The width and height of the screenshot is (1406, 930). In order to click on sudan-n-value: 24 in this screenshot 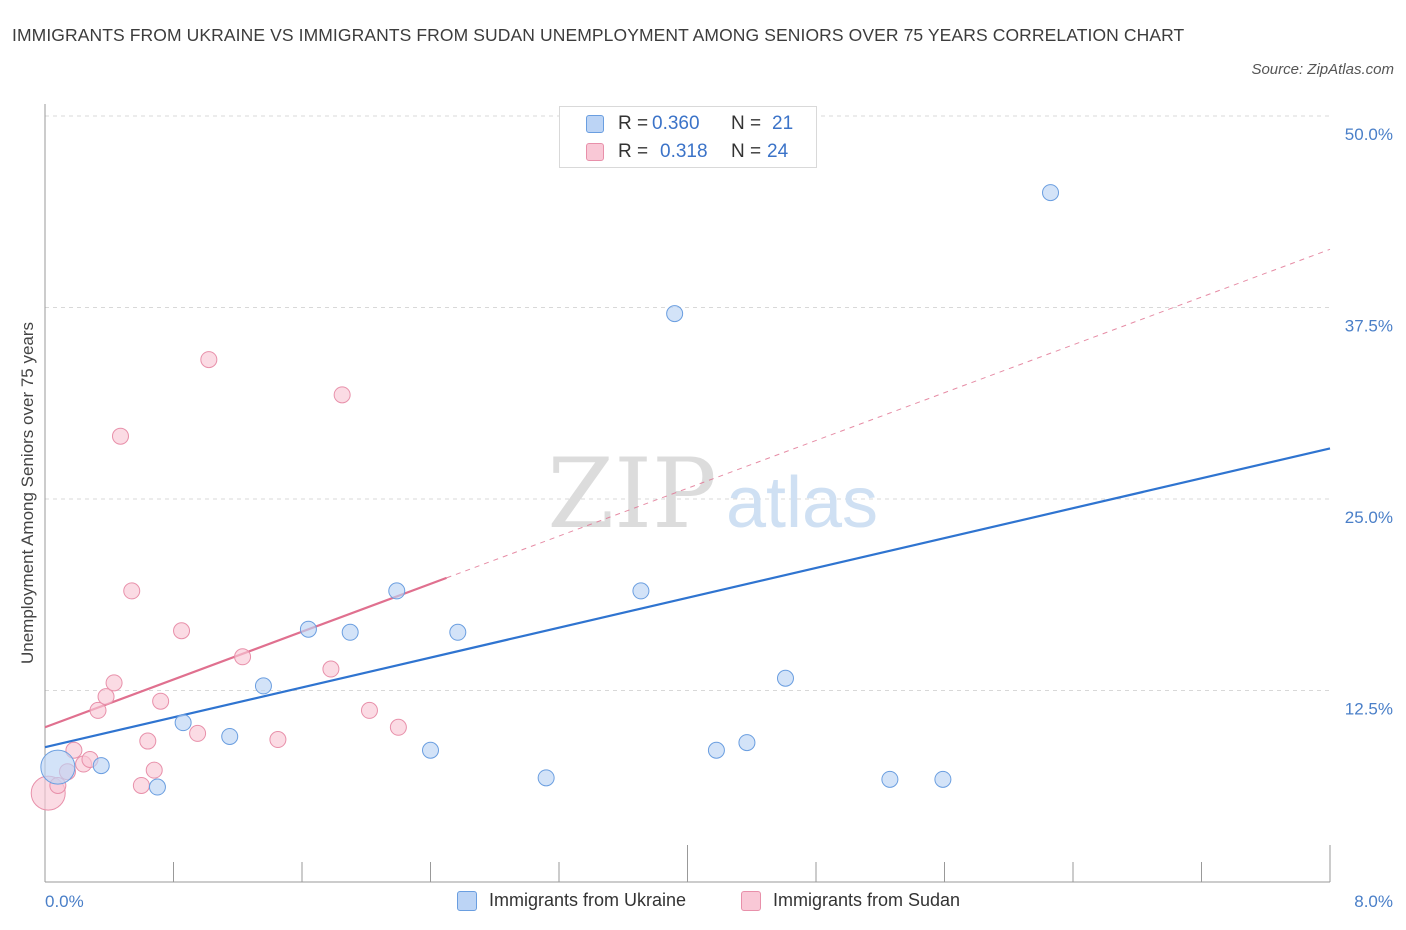, I will do `click(778, 151)`.